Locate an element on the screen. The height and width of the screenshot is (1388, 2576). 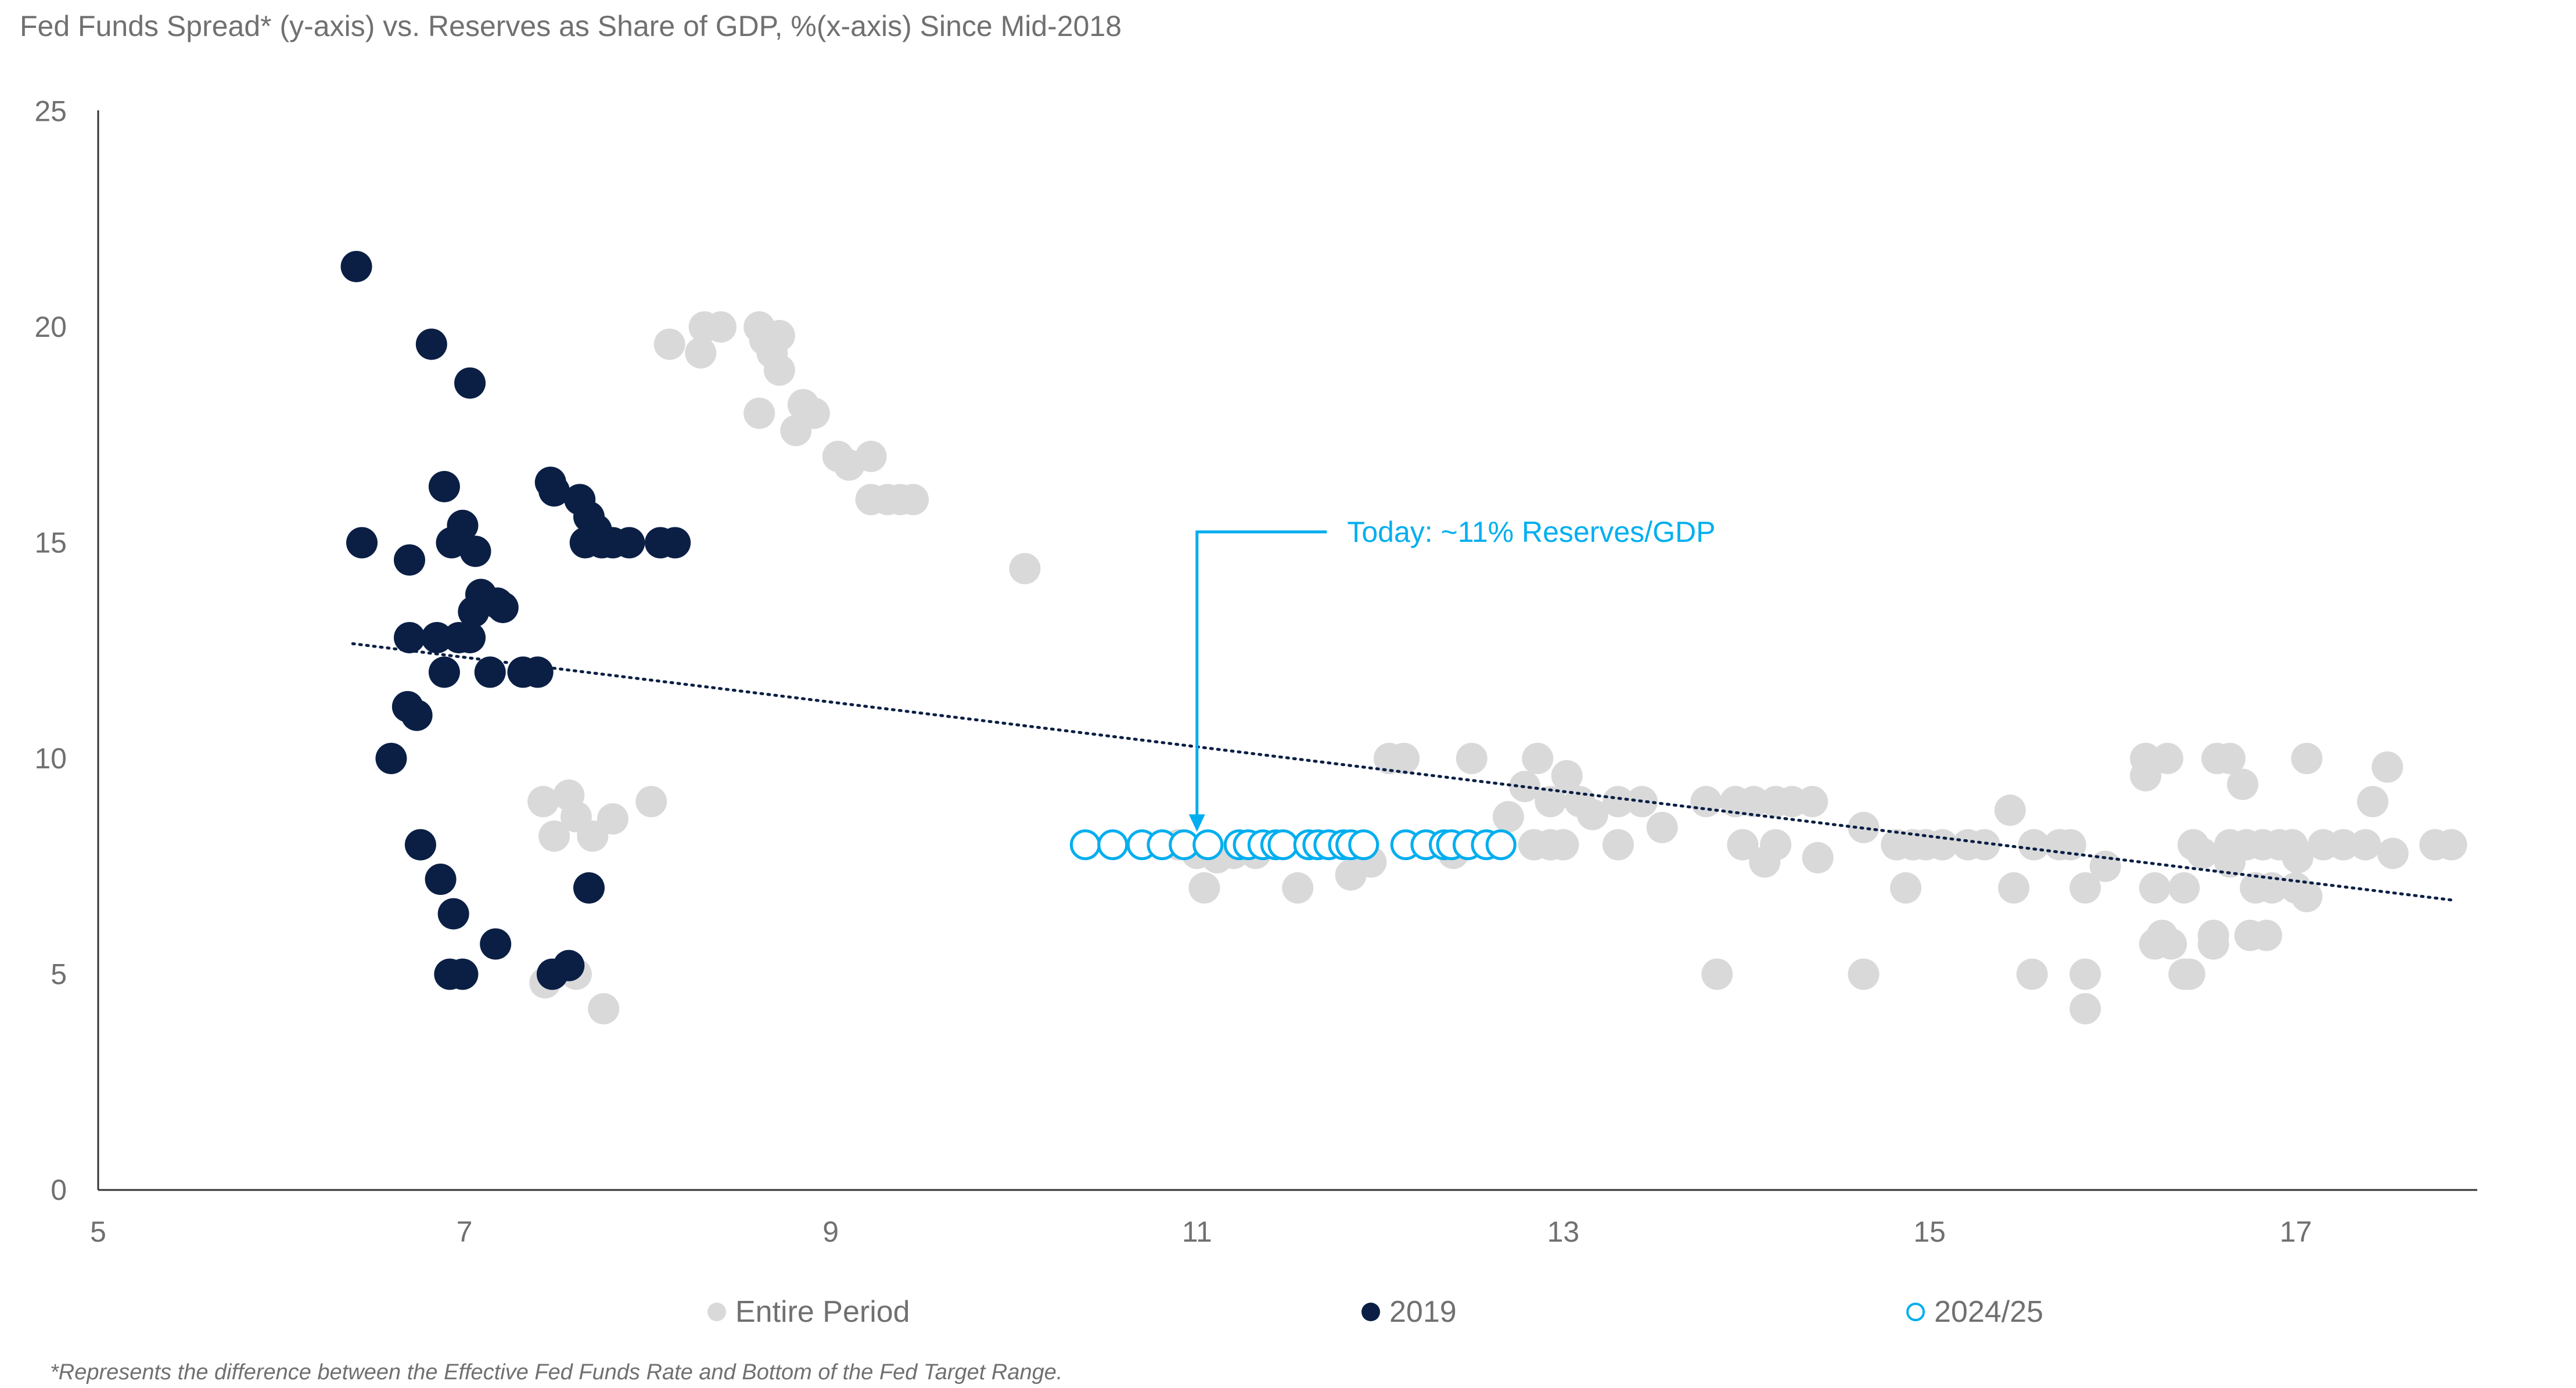
annotation-arrow-line is located at coordinates (1261, 675).